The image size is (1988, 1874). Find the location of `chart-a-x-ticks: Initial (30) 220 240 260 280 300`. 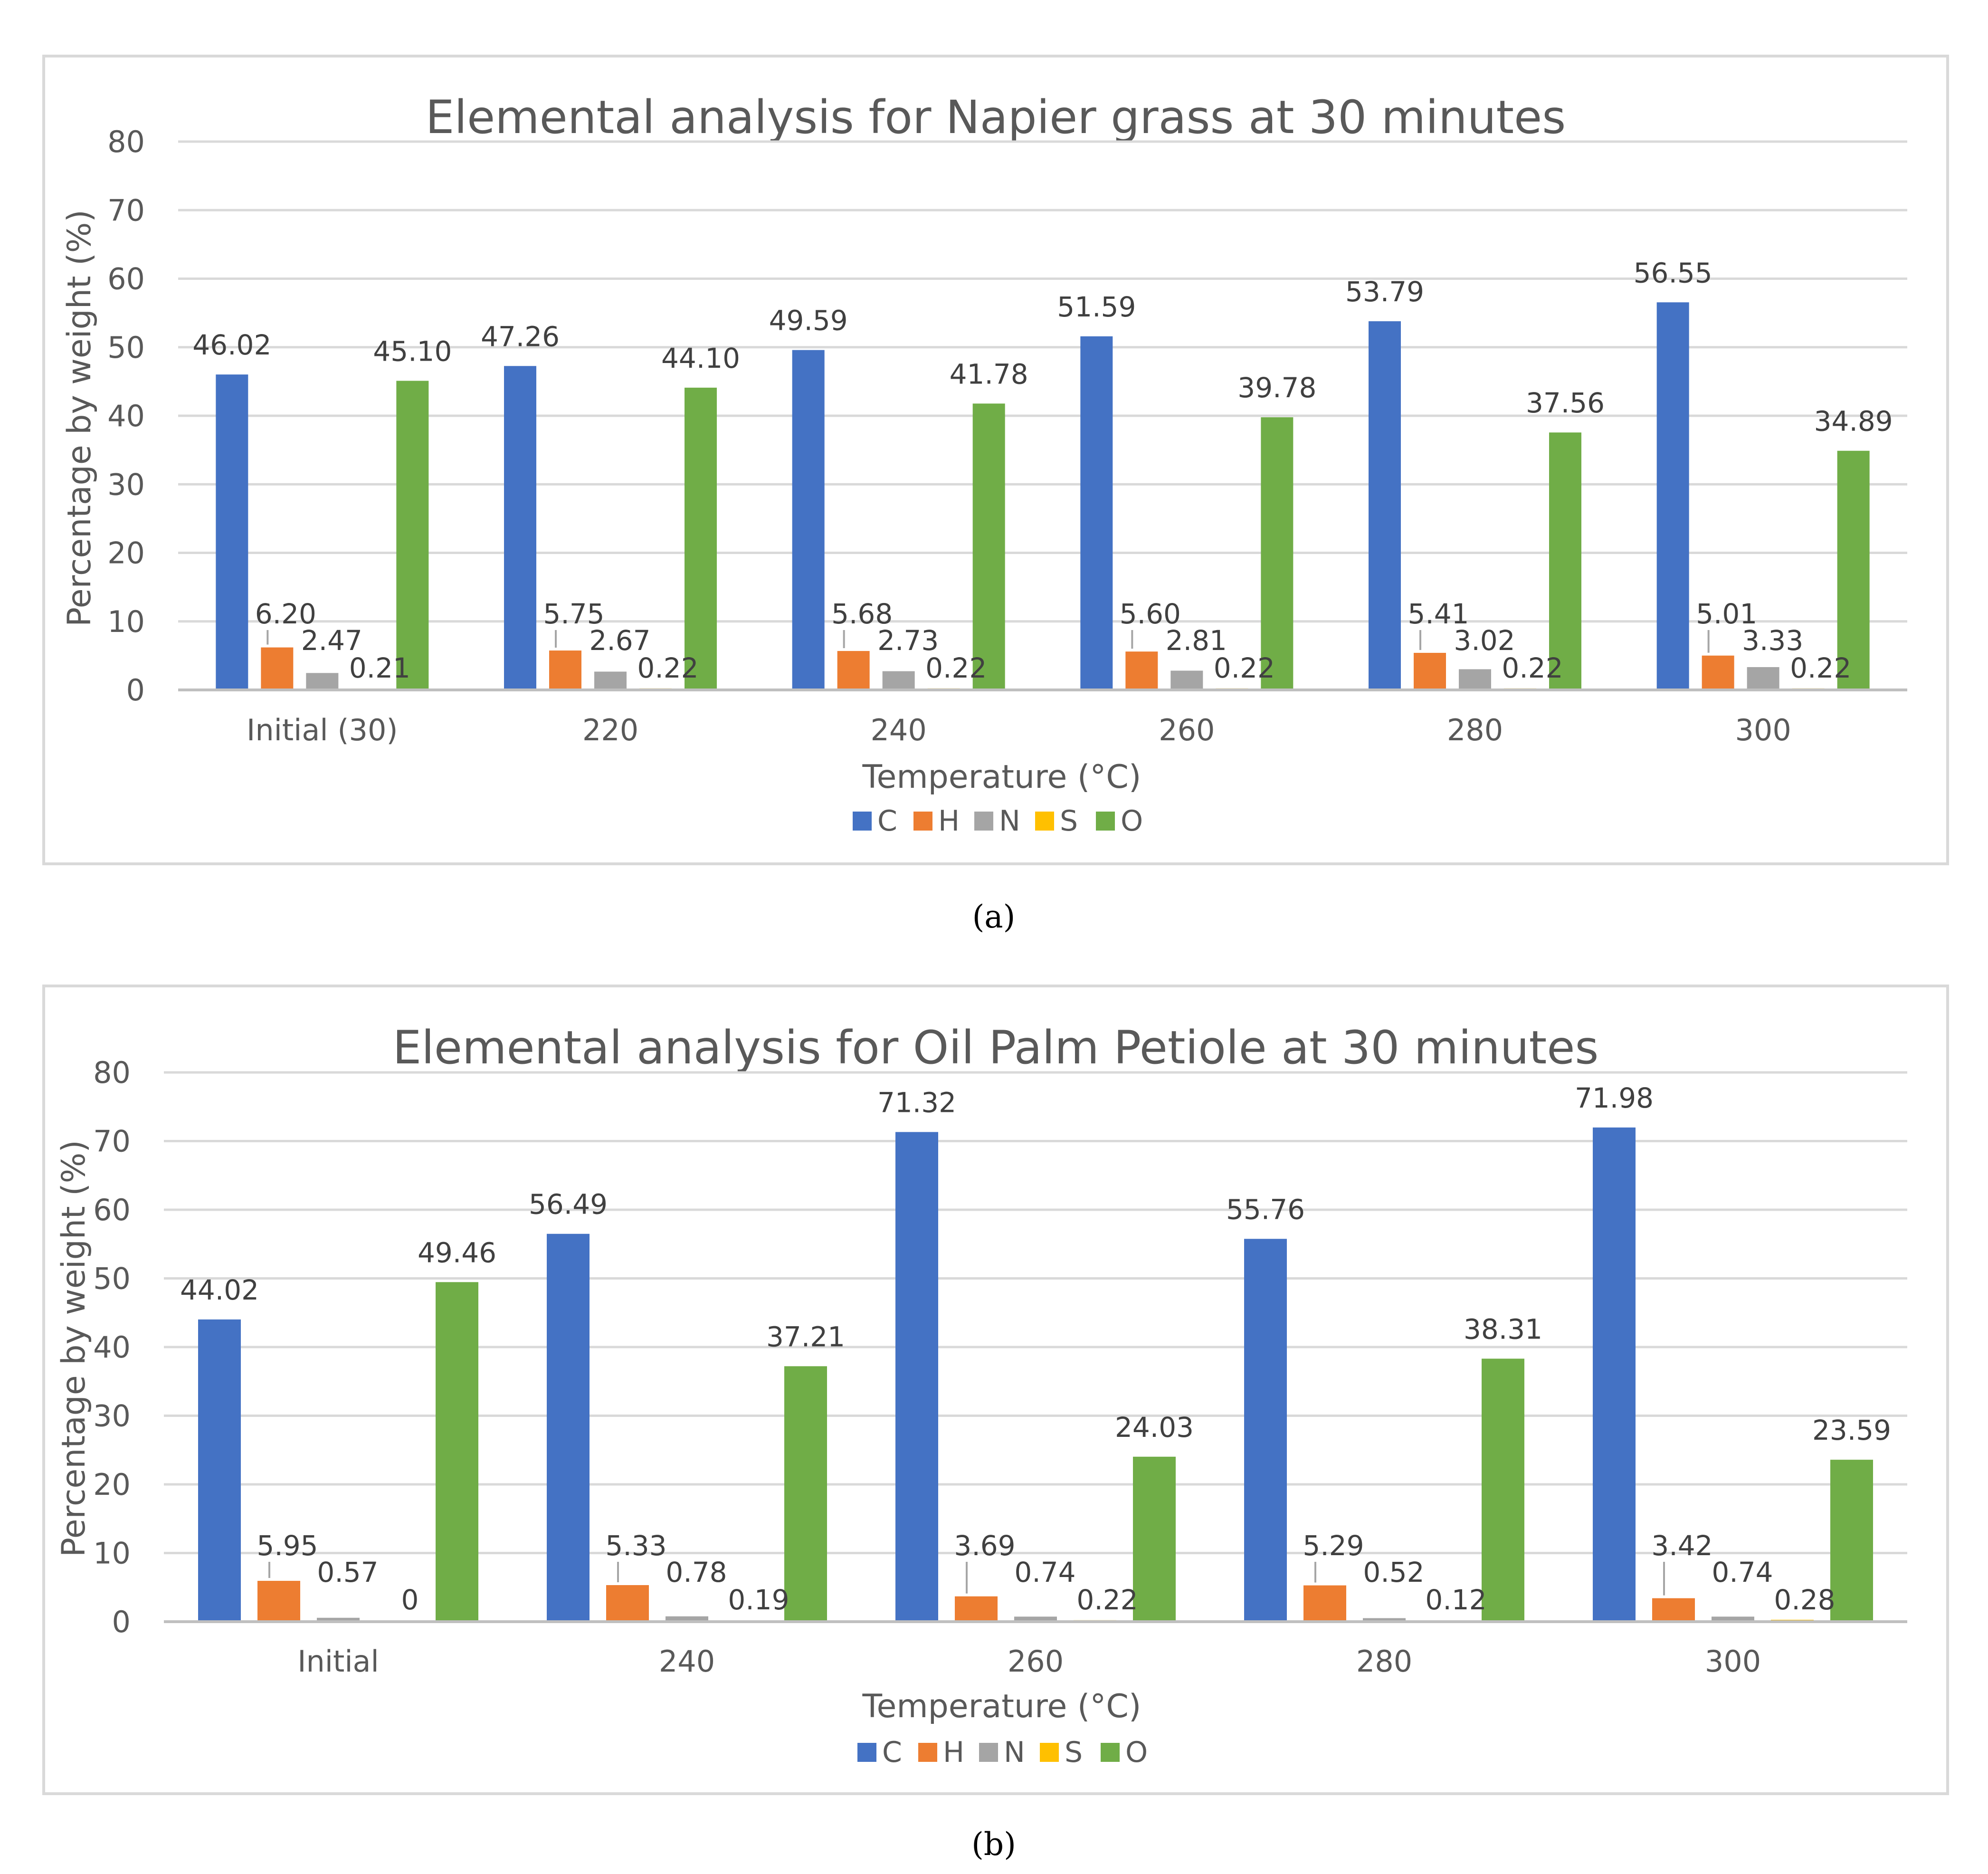

chart-a-x-ticks: Initial (30) 220 240 260 280 300 is located at coordinates (1019, 730).